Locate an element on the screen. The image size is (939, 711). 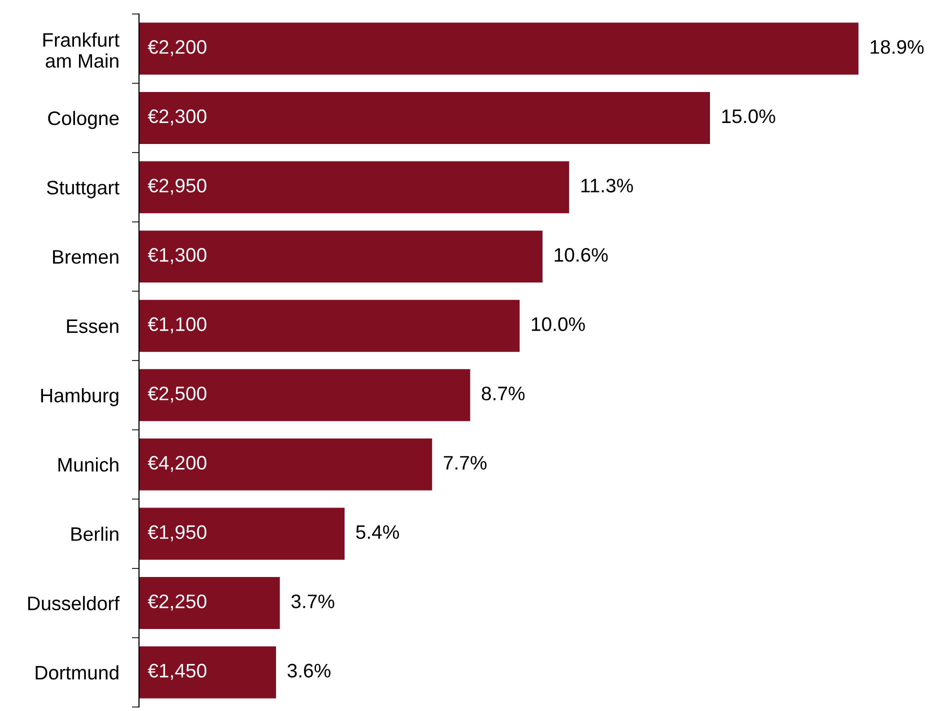
annotation: €1,450 is located at coordinates (177, 672).